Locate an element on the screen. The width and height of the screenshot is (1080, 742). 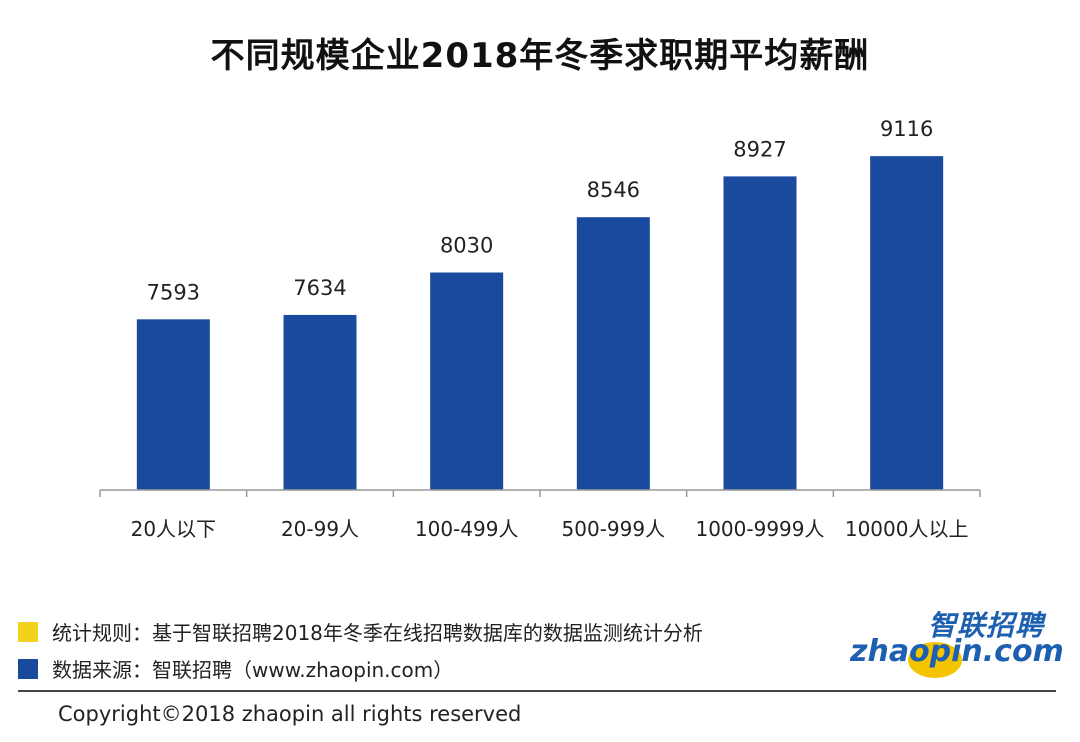
x-tick-marks-layer is located at coordinates (540, 493).